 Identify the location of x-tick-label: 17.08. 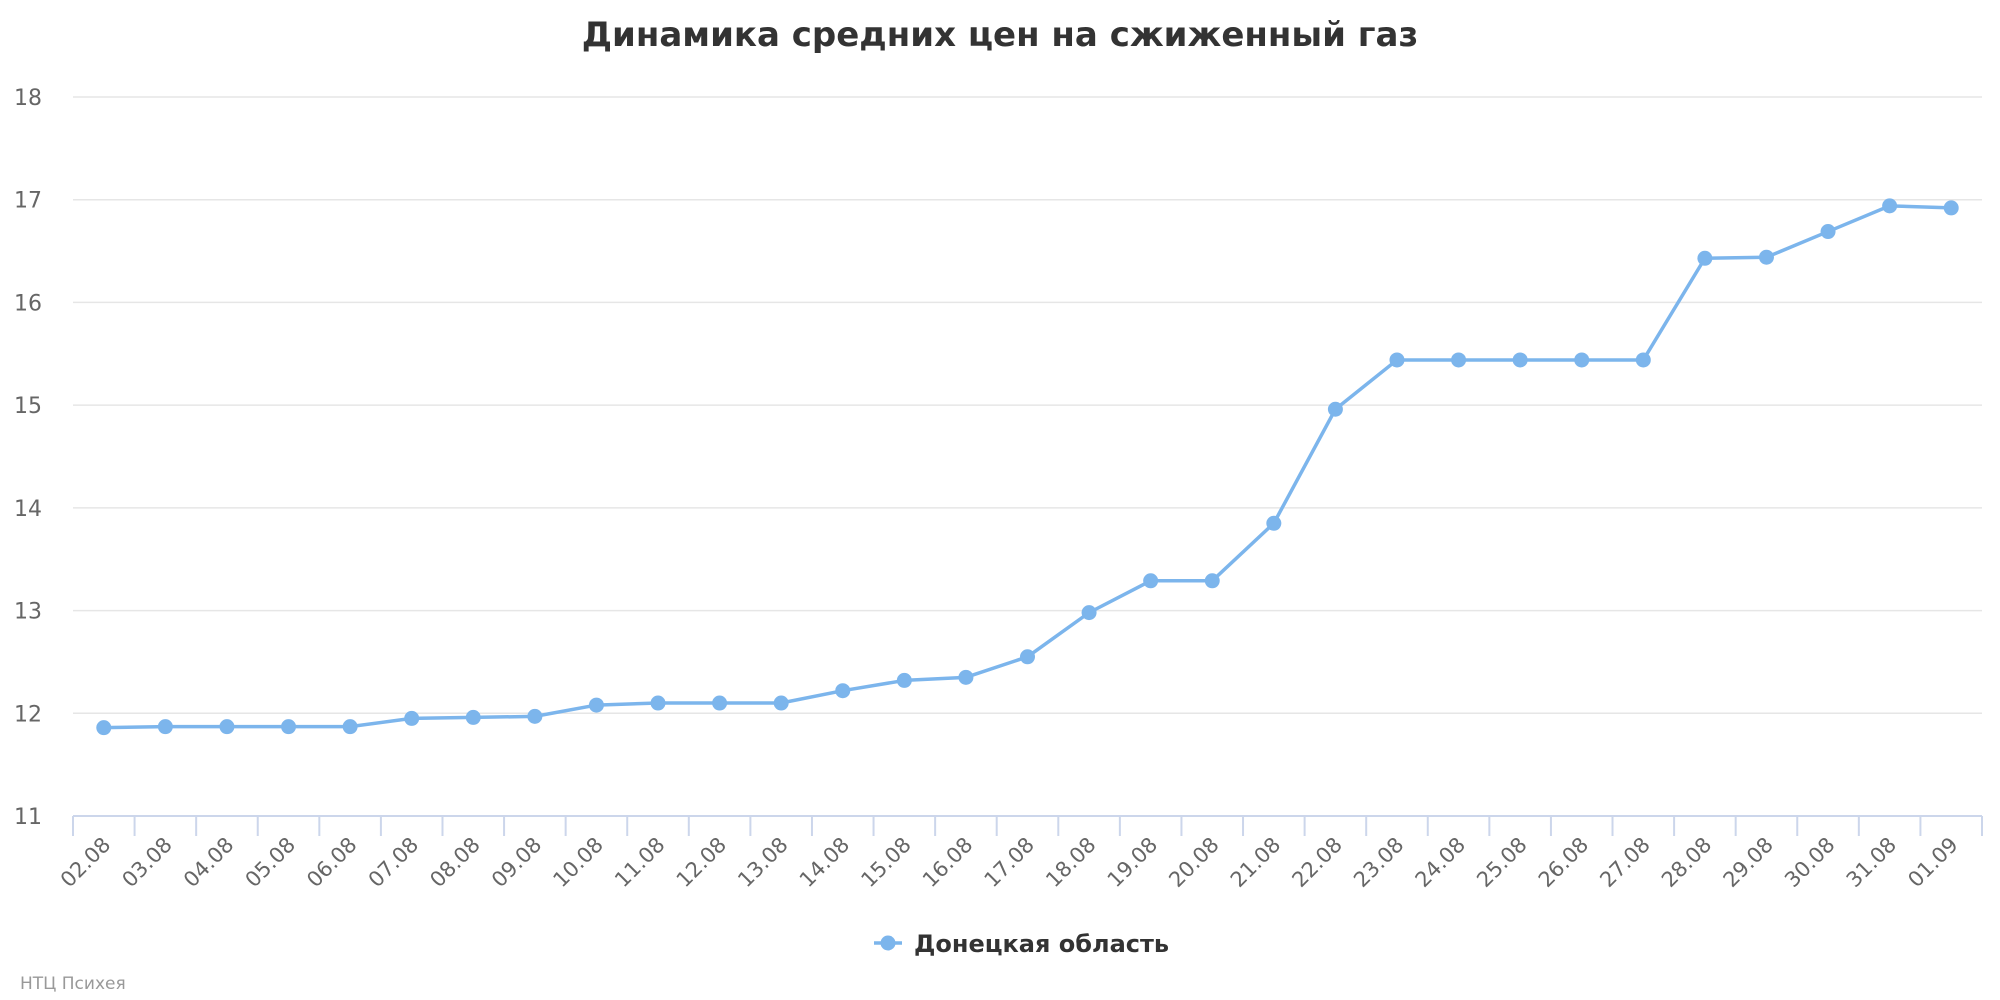
(1009, 862).